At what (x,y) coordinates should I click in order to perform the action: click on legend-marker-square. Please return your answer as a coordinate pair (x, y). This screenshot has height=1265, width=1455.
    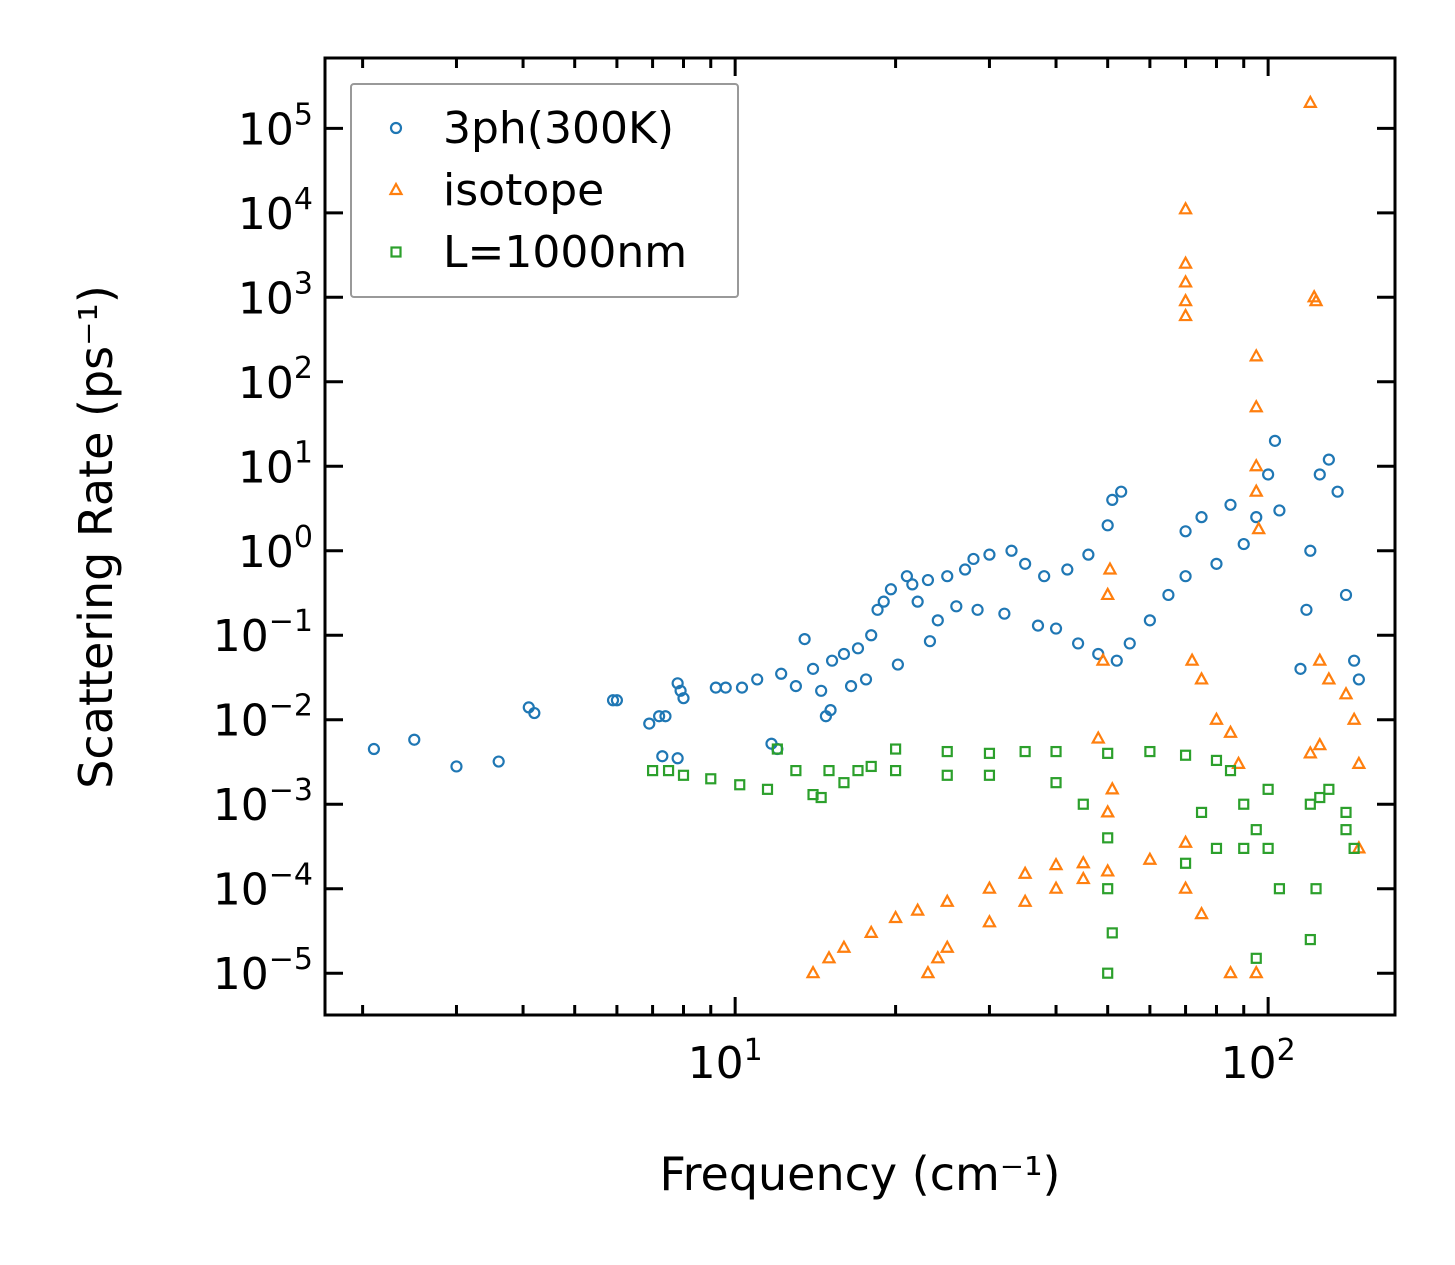
    Looking at the image, I should click on (396, 252).